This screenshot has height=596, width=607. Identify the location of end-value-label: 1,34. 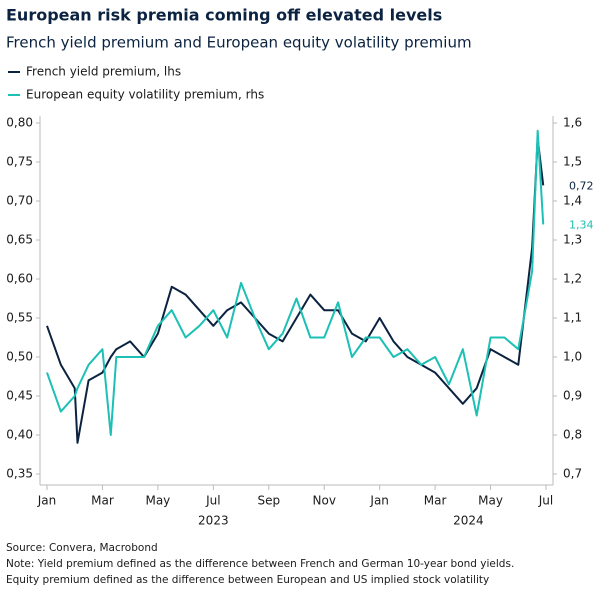
(581, 224).